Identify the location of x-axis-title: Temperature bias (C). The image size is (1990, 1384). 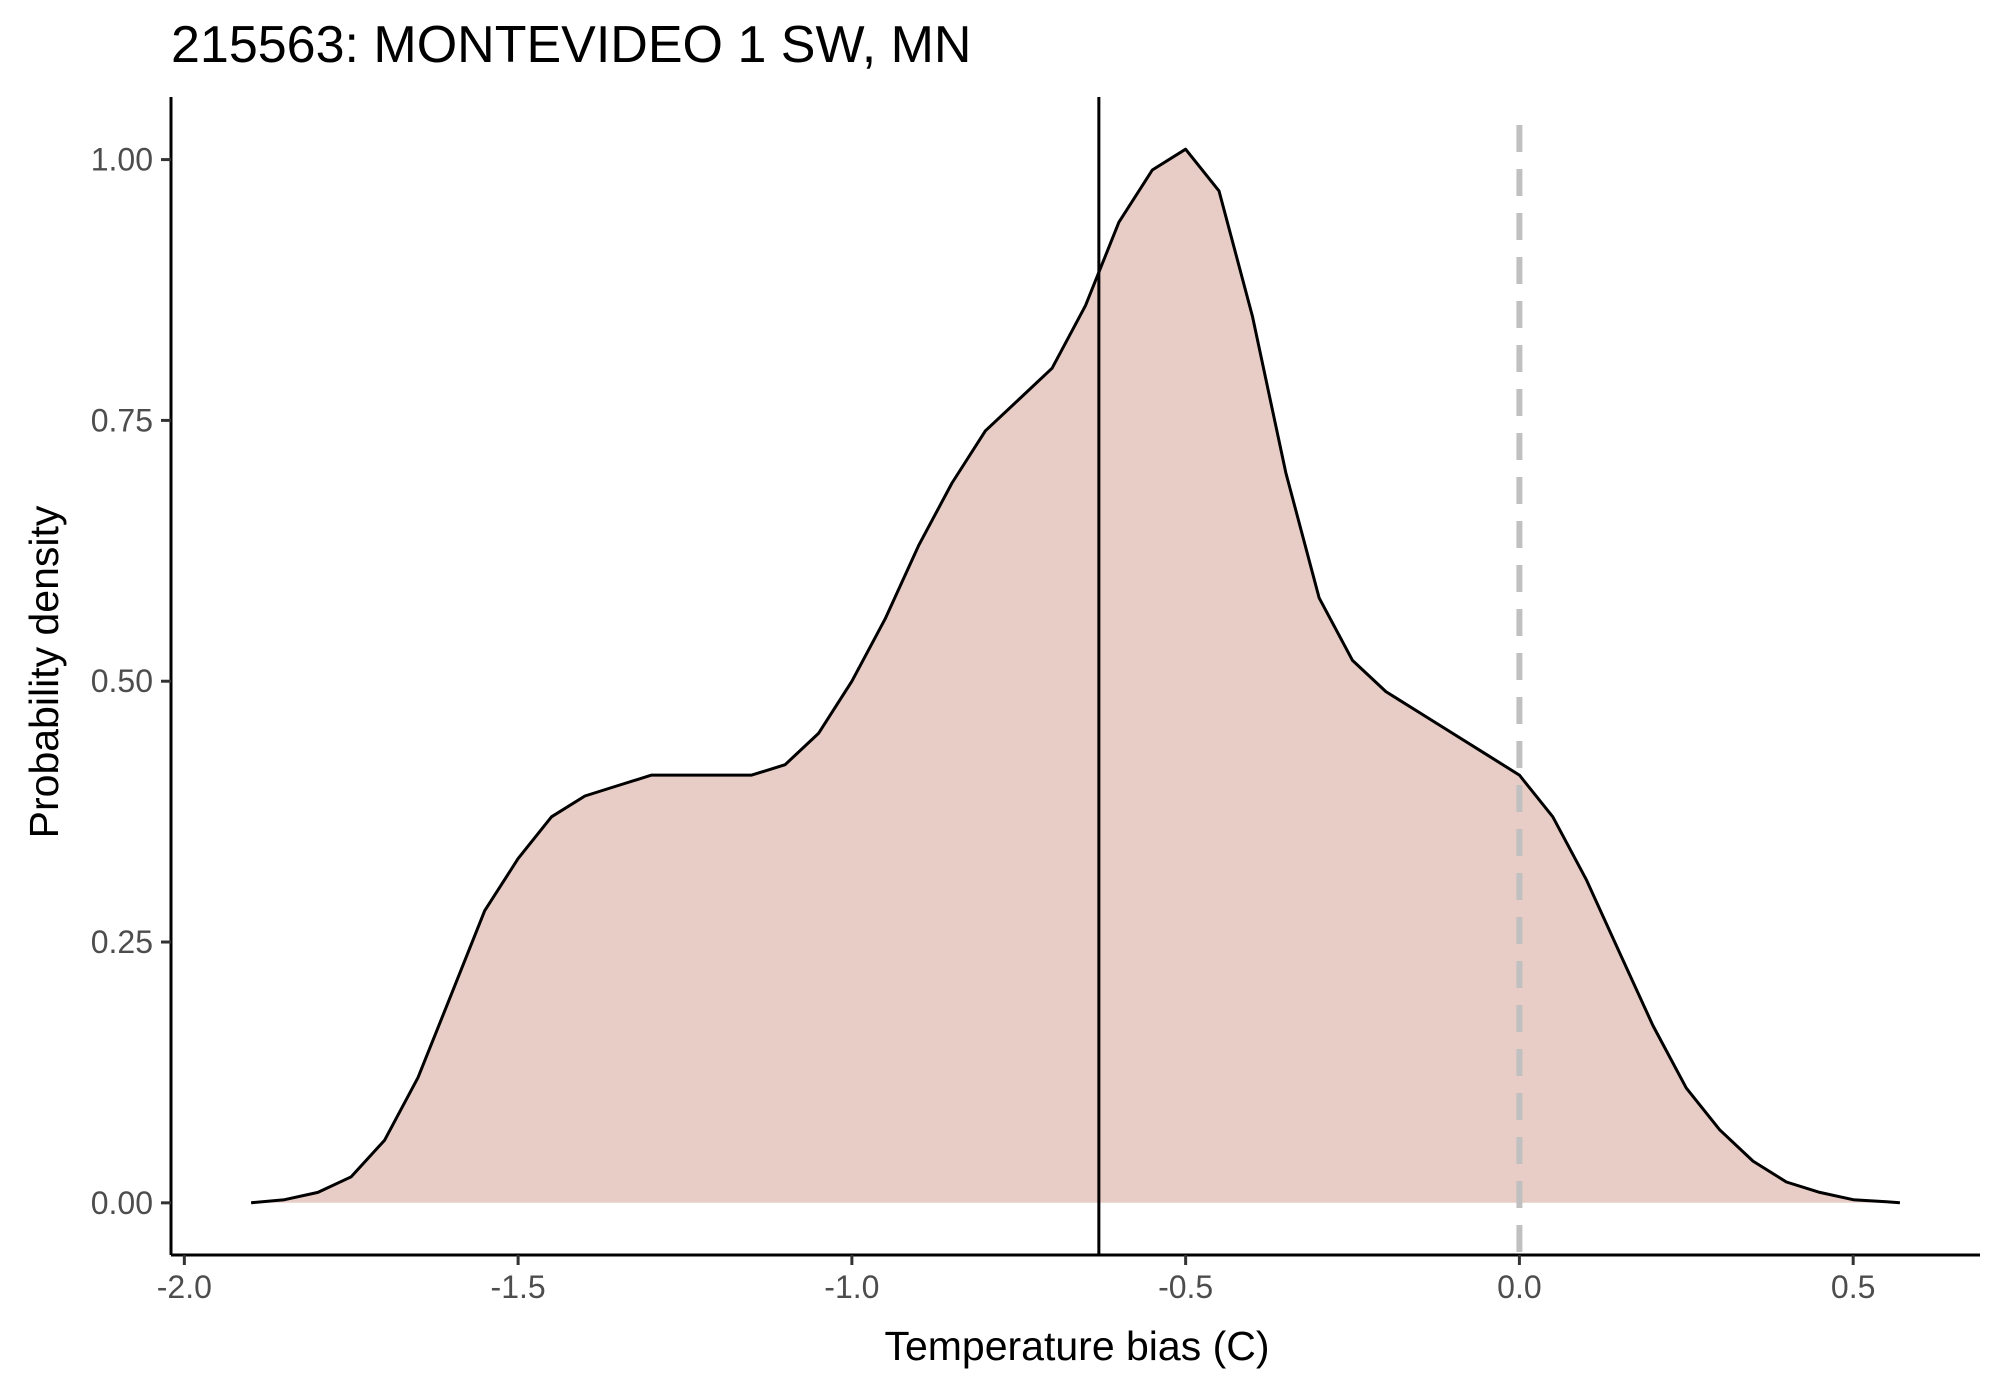
(1076, 1346).